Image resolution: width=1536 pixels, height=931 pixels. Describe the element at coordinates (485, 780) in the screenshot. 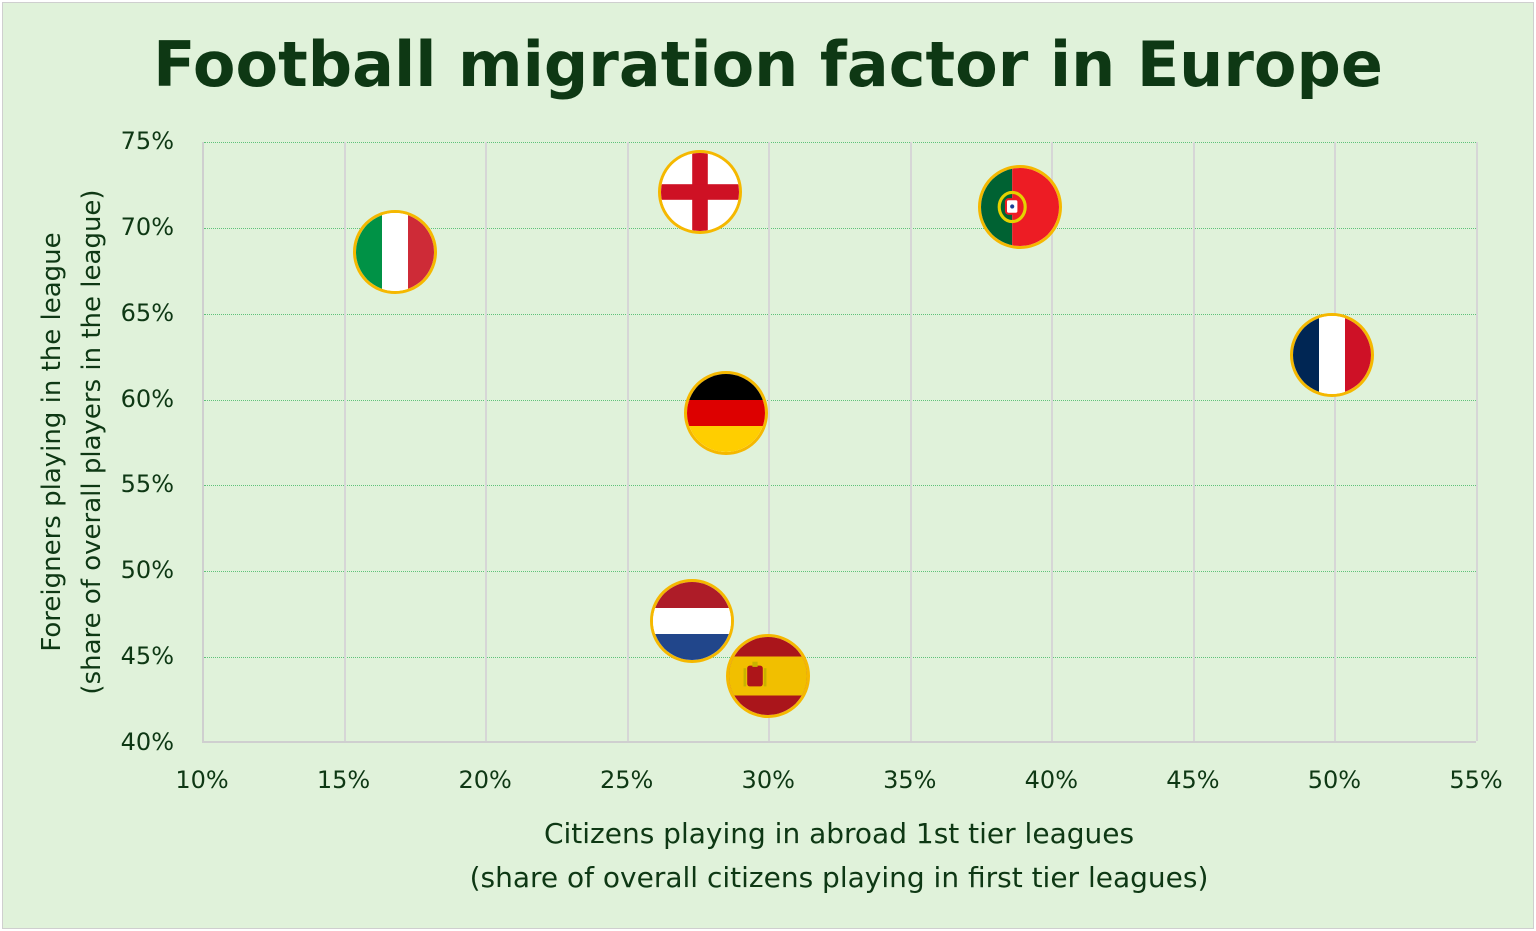

I see `x-tick-label: 20%` at that location.